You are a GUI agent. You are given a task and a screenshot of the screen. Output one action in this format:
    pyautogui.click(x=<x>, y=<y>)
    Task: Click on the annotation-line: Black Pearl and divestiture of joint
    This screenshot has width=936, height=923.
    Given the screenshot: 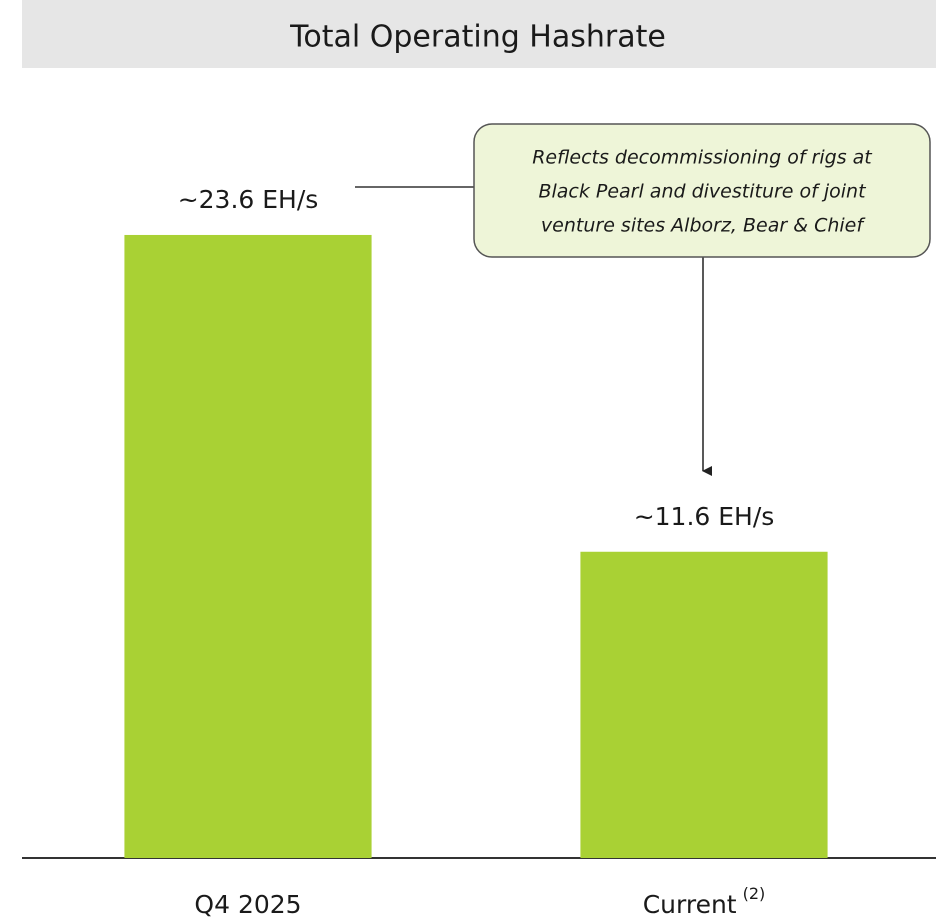 What is the action you would take?
    pyautogui.click(x=702, y=192)
    